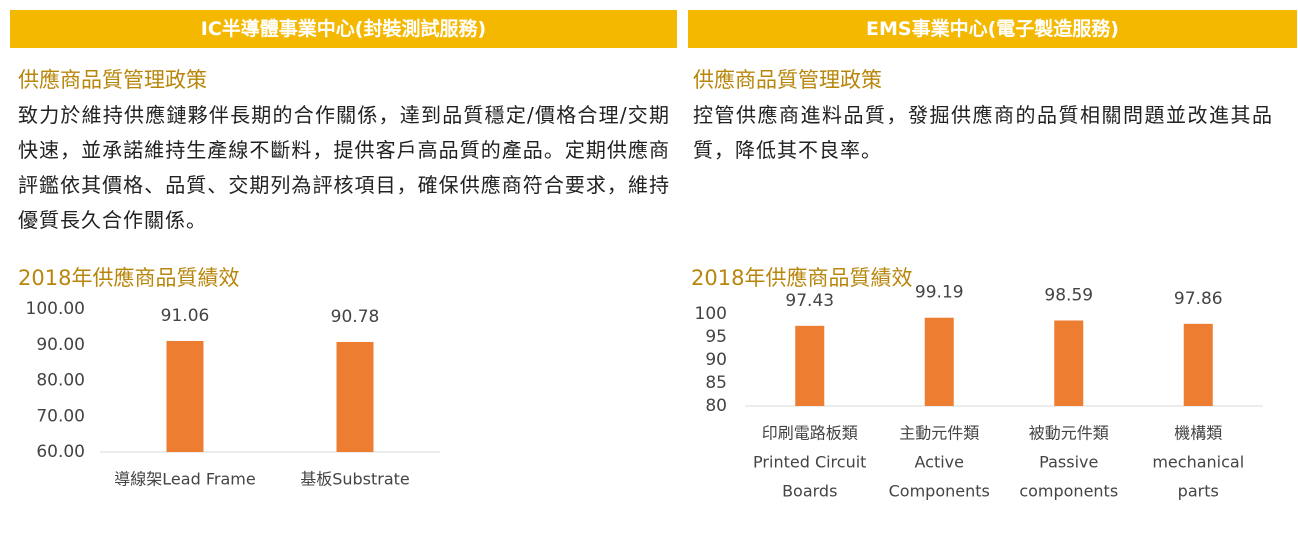 This screenshot has width=1298, height=549. I want to click on x-tick-label: 被動元件類, so click(1069, 433).